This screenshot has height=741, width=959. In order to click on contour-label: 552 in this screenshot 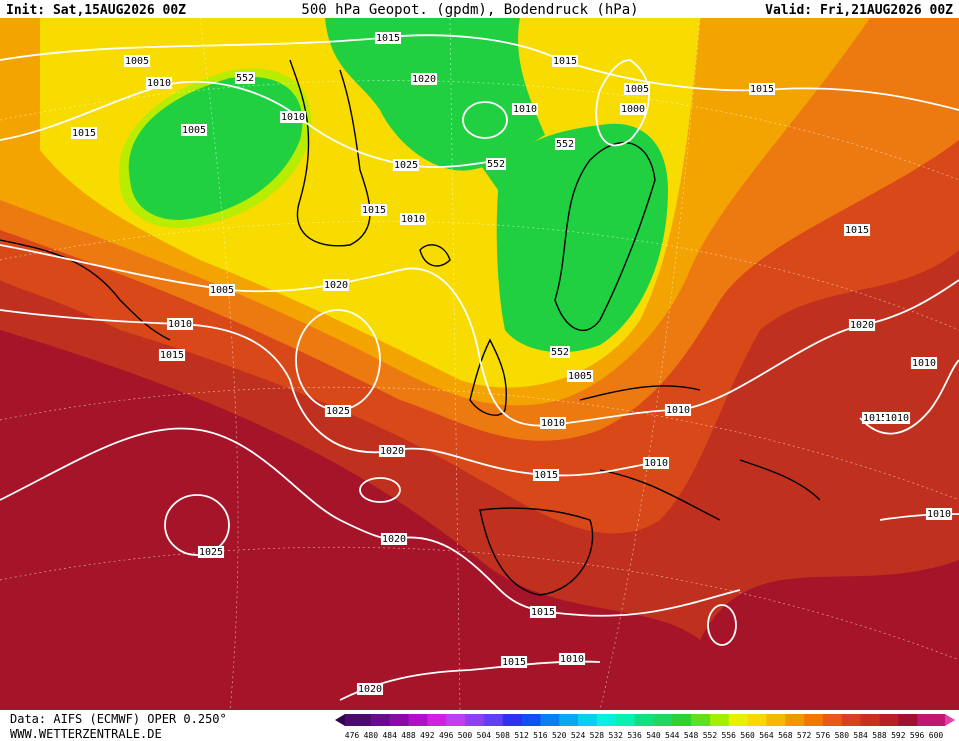, I will do `click(560, 352)`.